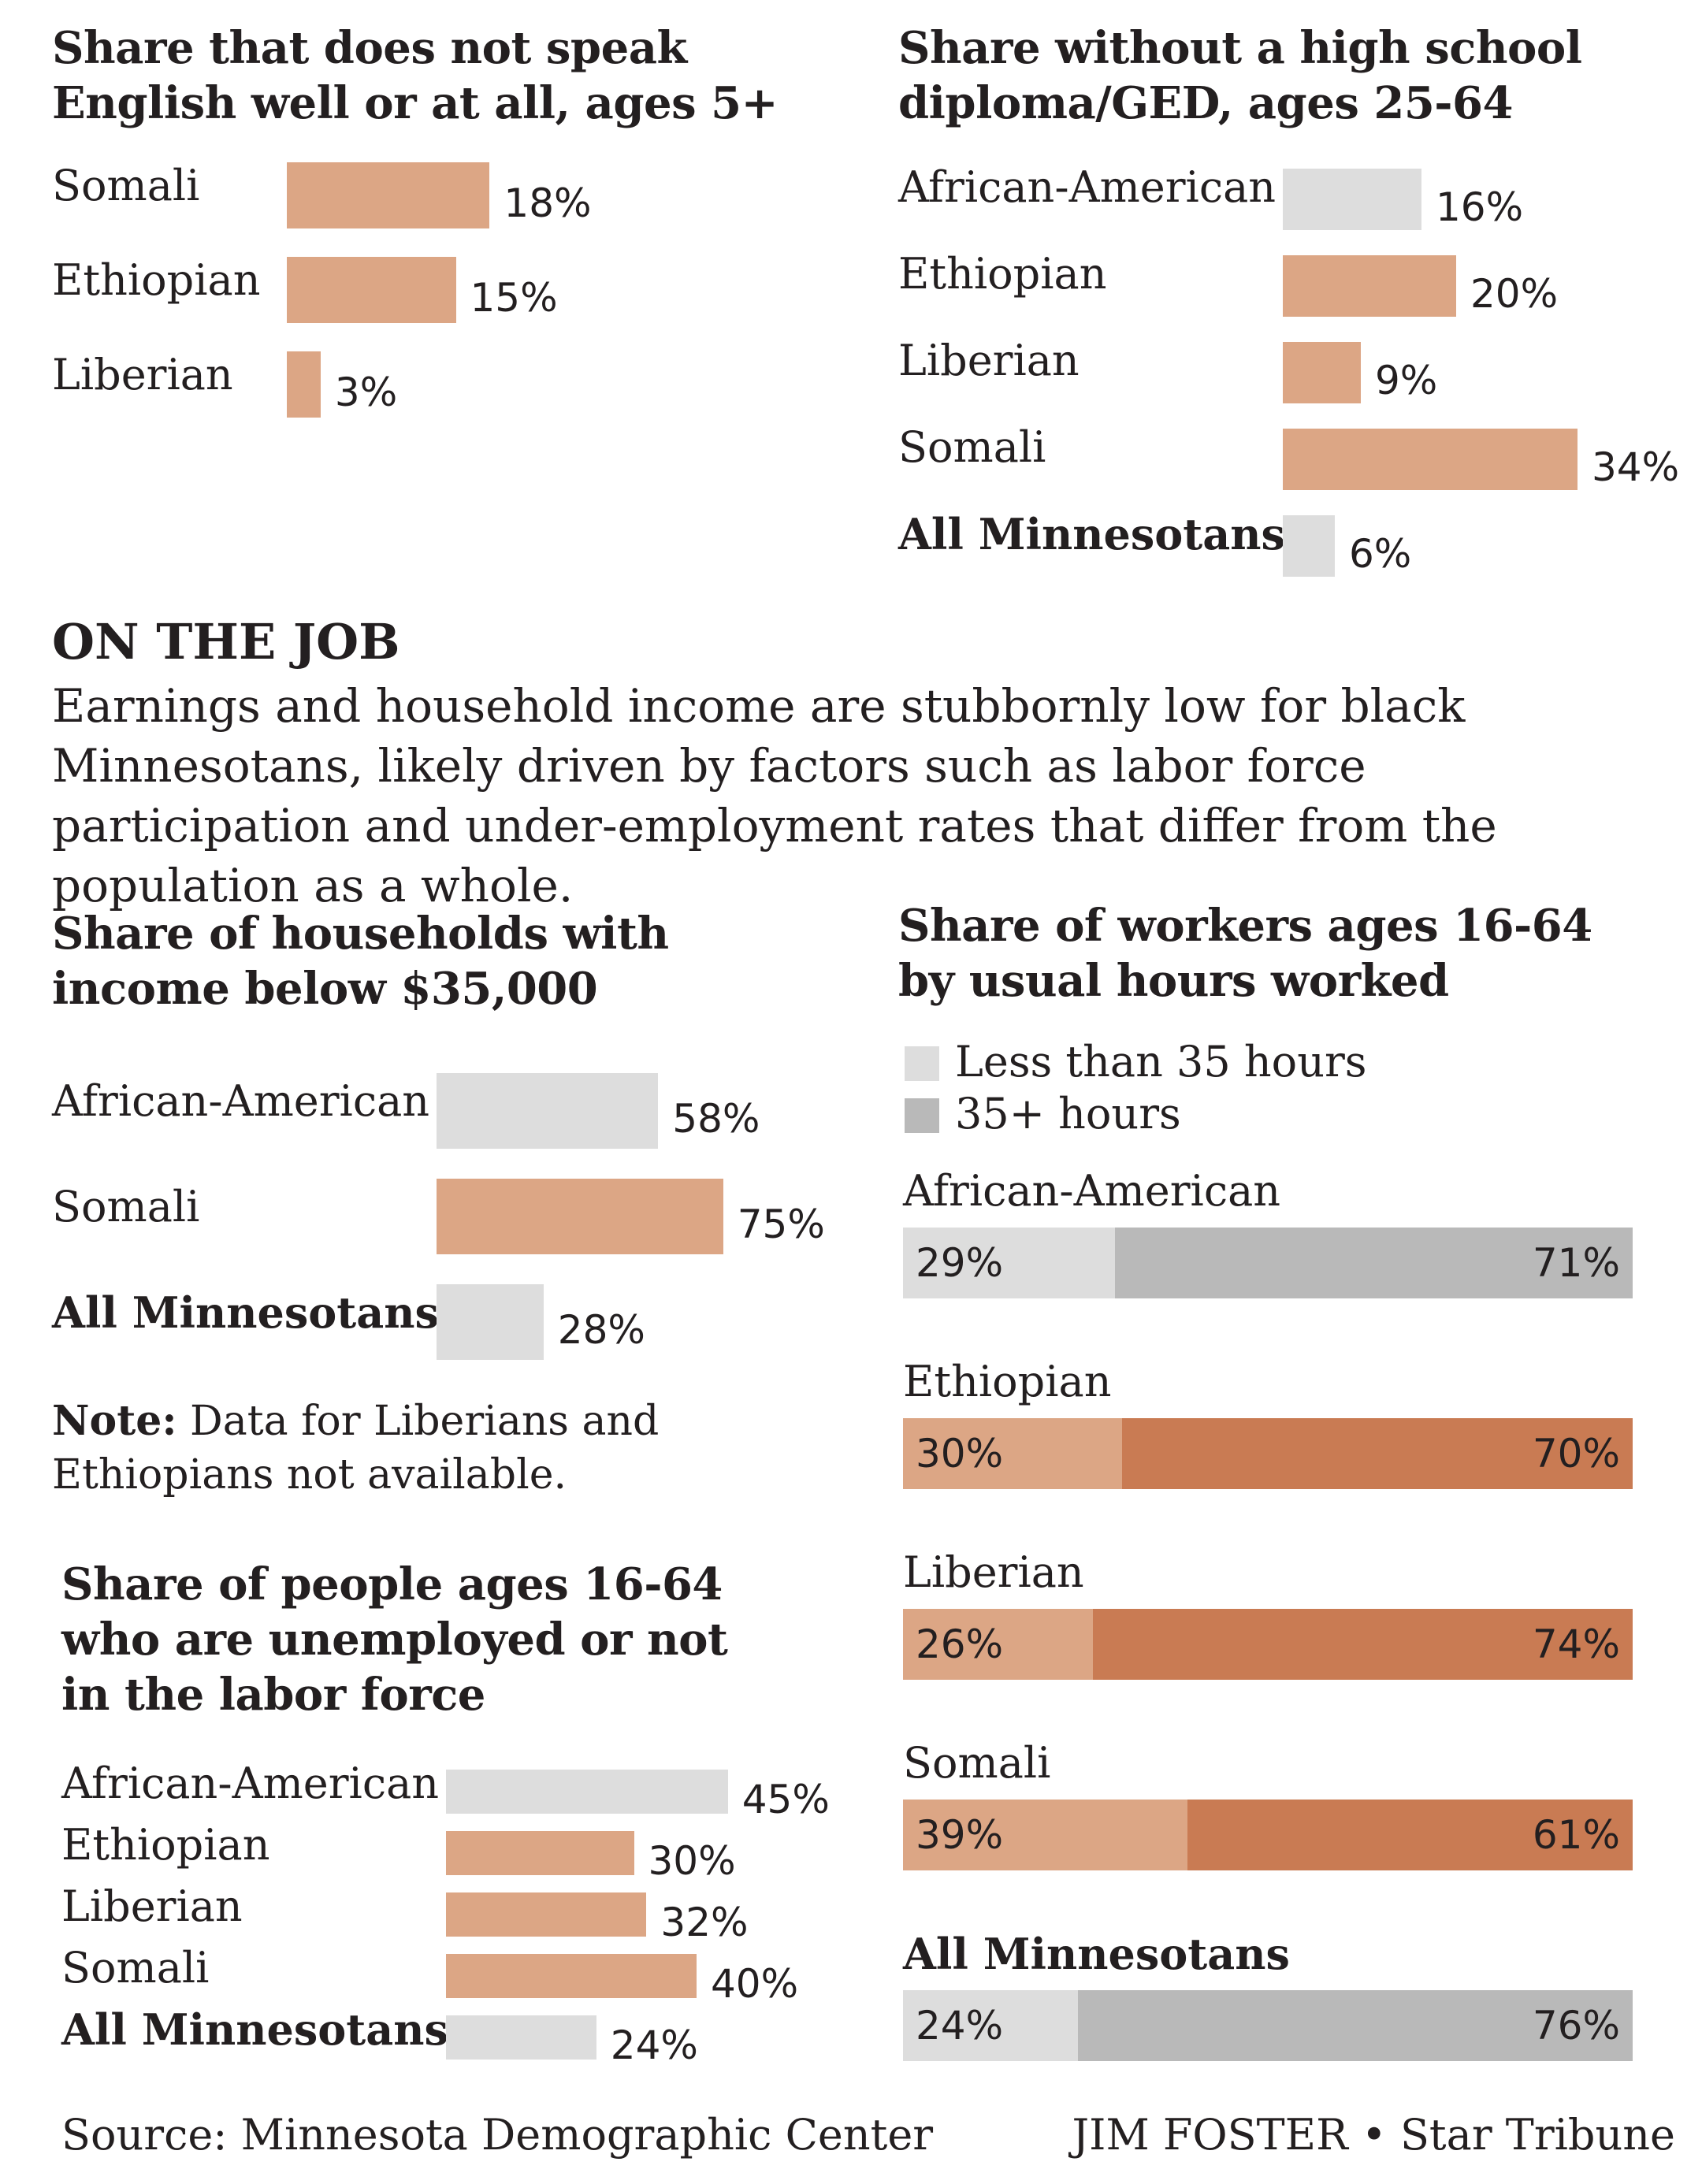 This screenshot has height=2184, width=1702. I want to click on diploma-label-liberian: Liberian, so click(989, 360).